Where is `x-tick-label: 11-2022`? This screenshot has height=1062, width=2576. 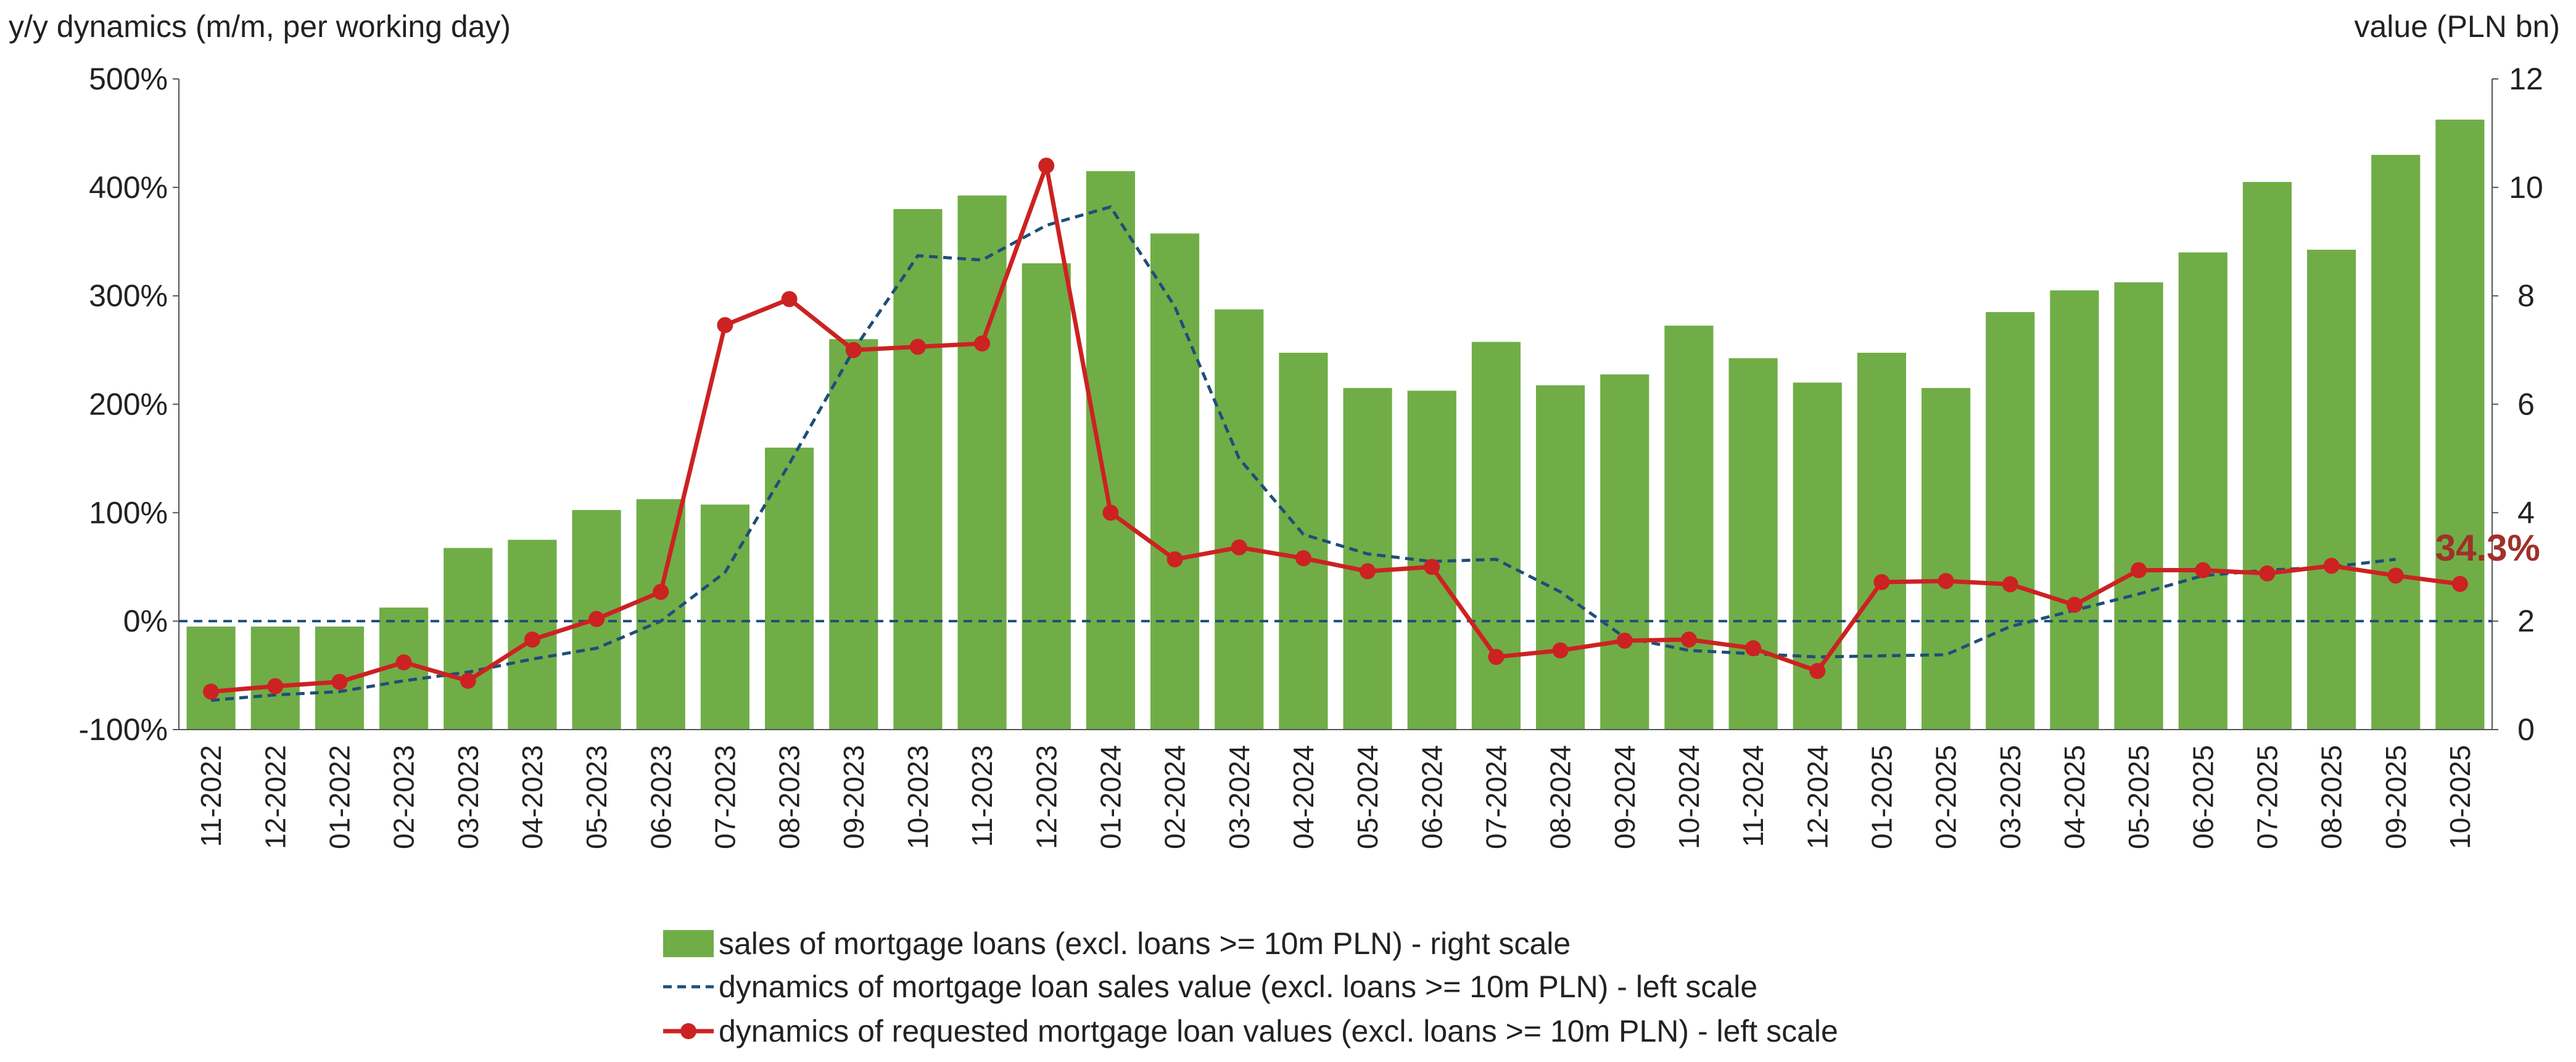 x-tick-label: 11-2022 is located at coordinates (211, 796).